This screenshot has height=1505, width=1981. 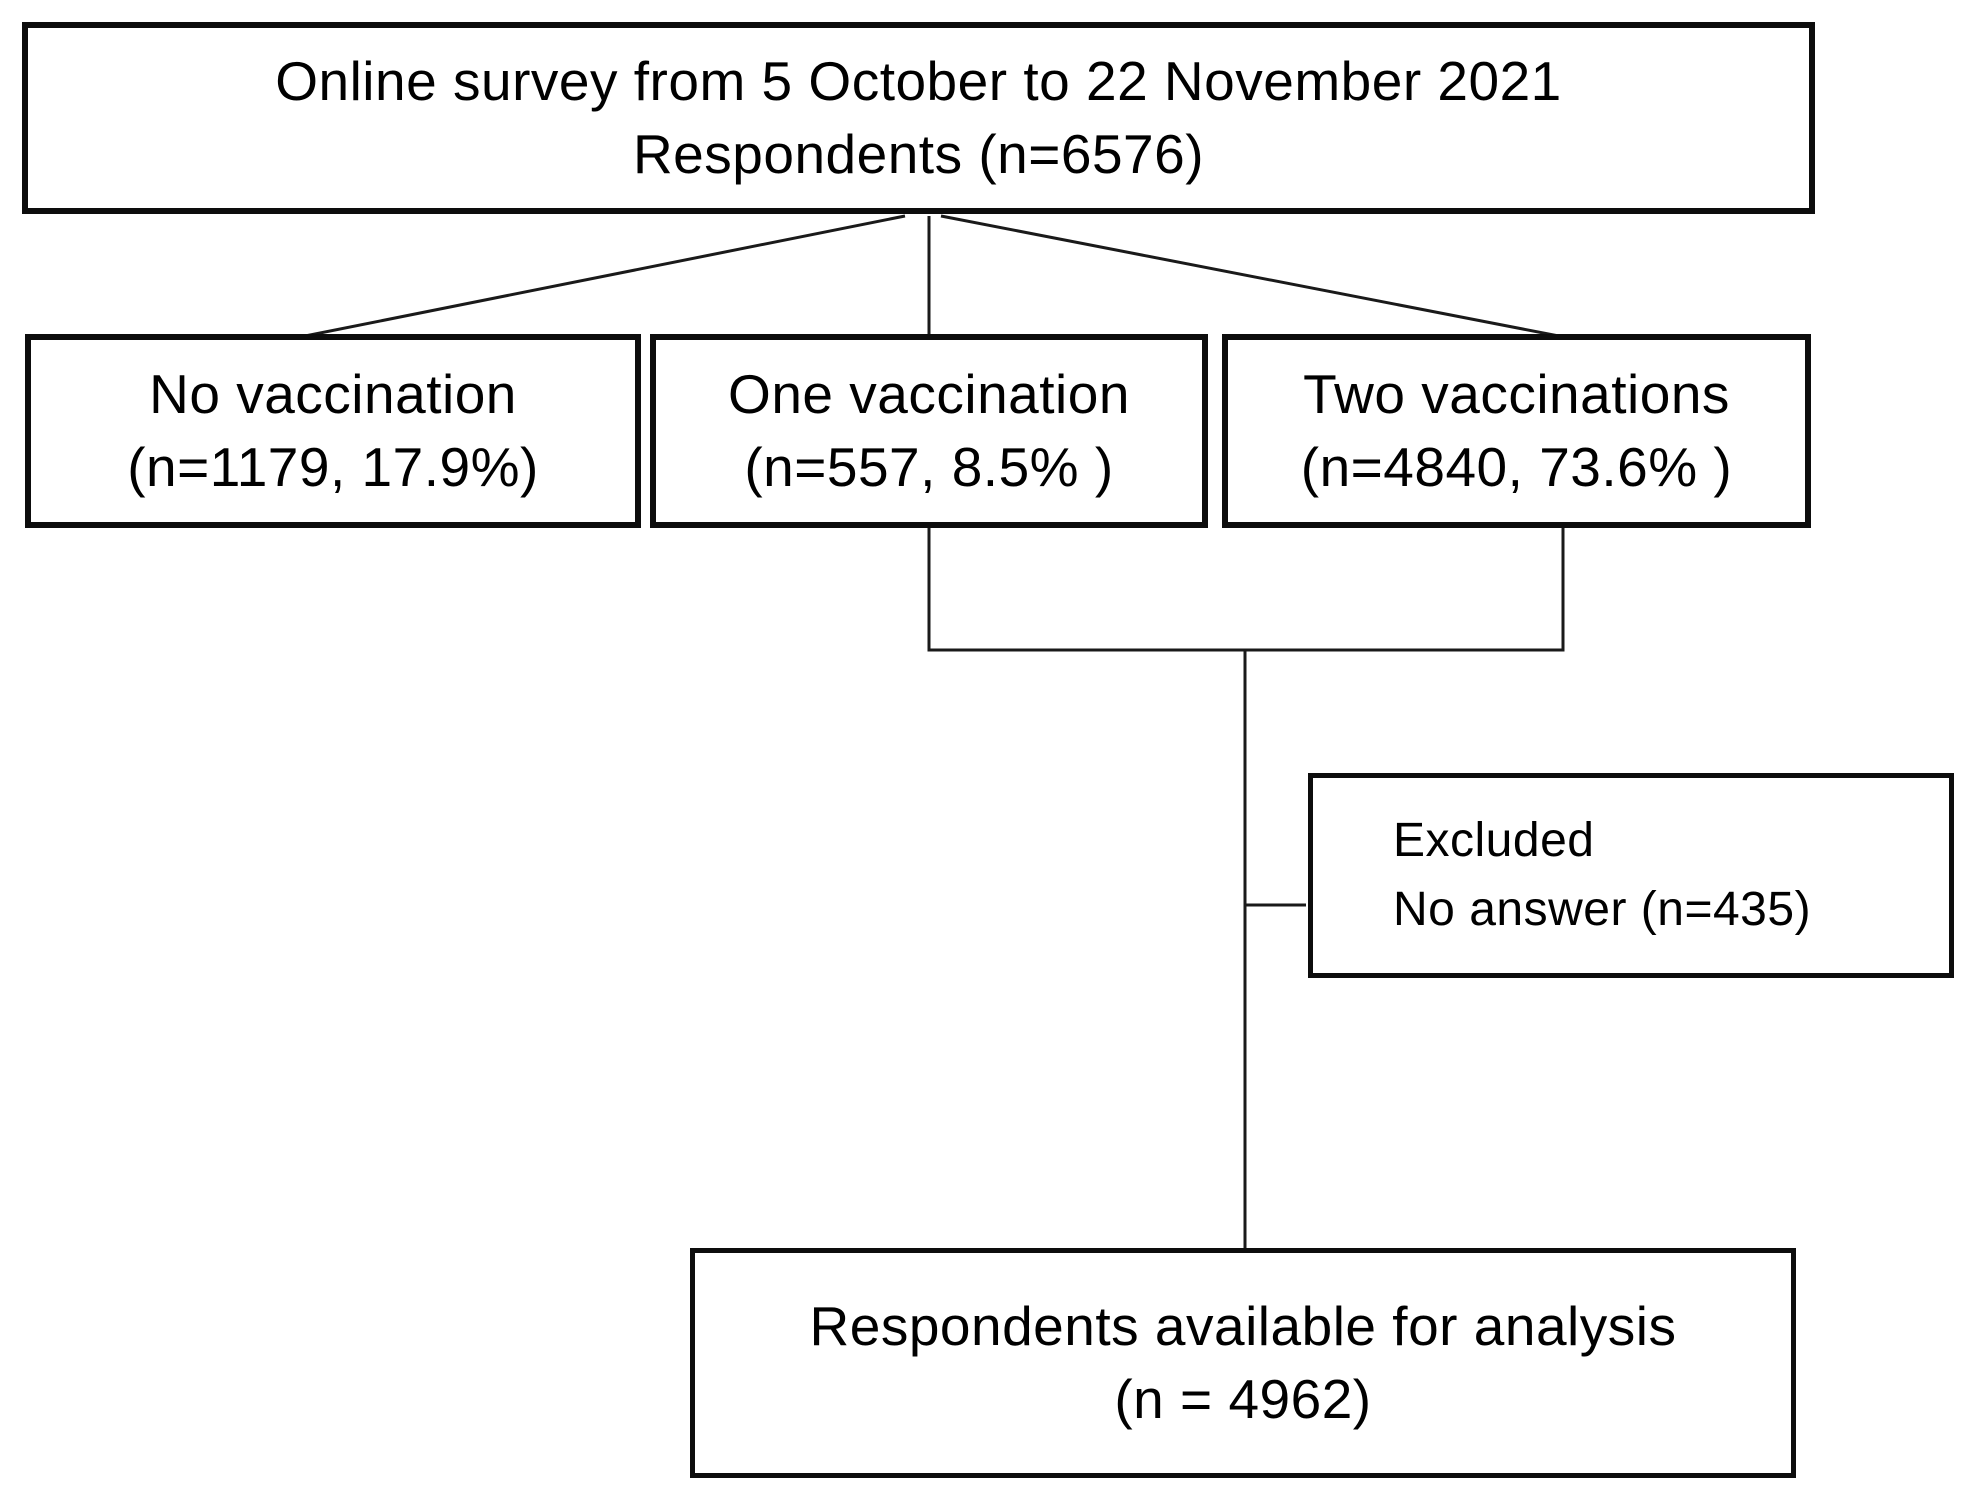 What do you see at coordinates (929, 431) in the screenshot?
I see `box-one-vaccination: One vaccination (n=557, 8.5% )` at bounding box center [929, 431].